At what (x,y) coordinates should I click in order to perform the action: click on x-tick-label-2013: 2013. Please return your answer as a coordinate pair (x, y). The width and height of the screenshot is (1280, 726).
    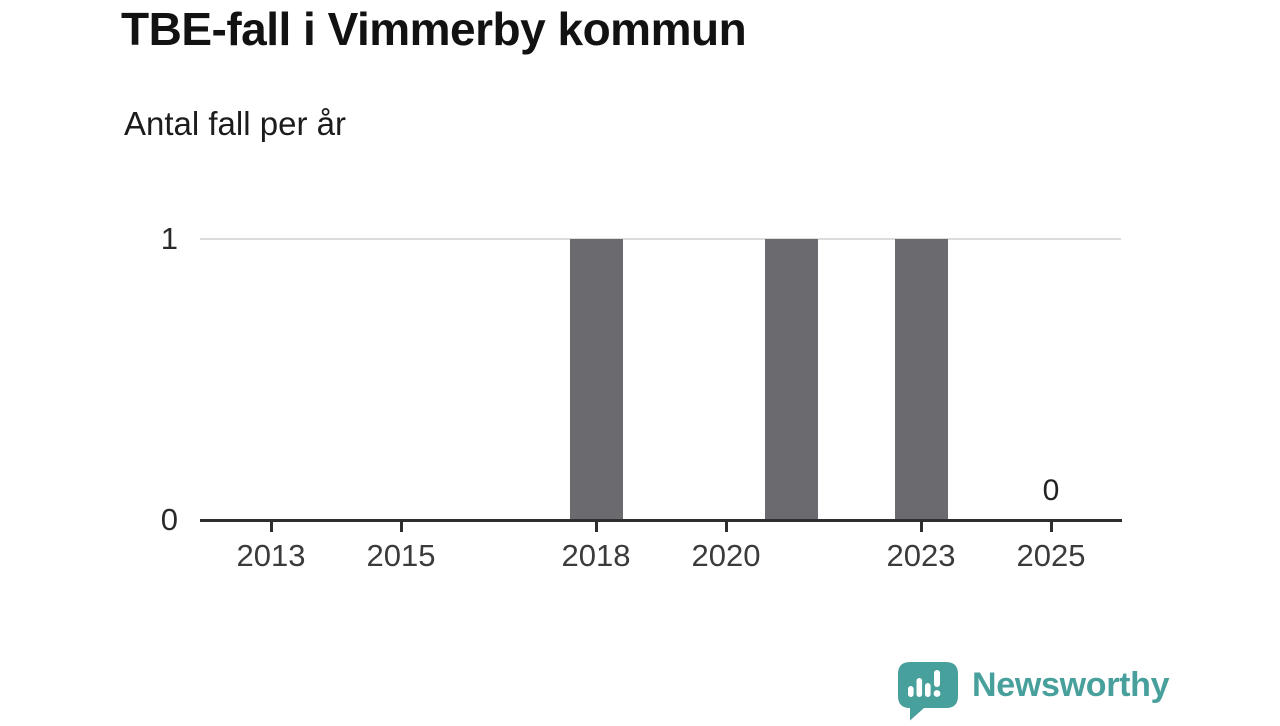
    Looking at the image, I should click on (271, 555).